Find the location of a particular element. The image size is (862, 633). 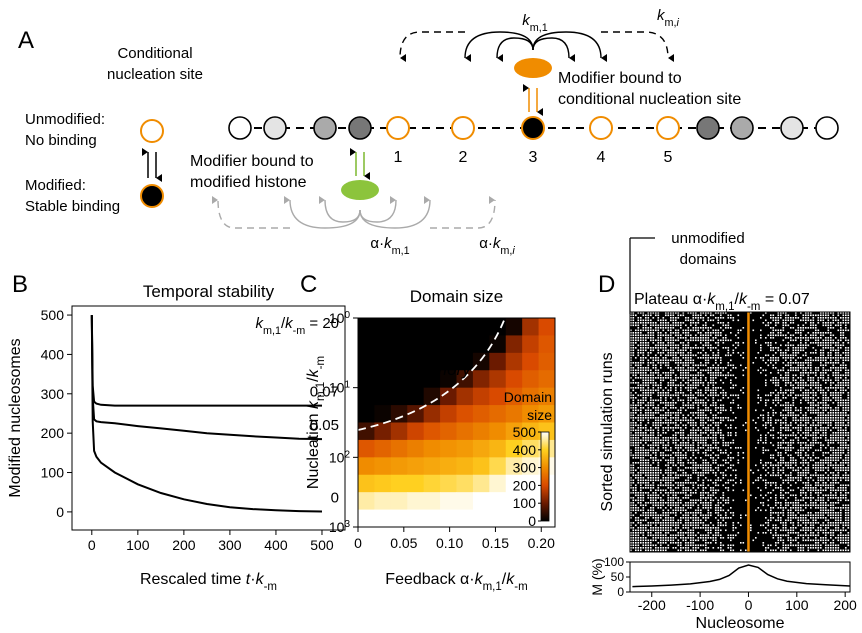

colorbar-tick-label: 400 is located at coordinates (525, 450).